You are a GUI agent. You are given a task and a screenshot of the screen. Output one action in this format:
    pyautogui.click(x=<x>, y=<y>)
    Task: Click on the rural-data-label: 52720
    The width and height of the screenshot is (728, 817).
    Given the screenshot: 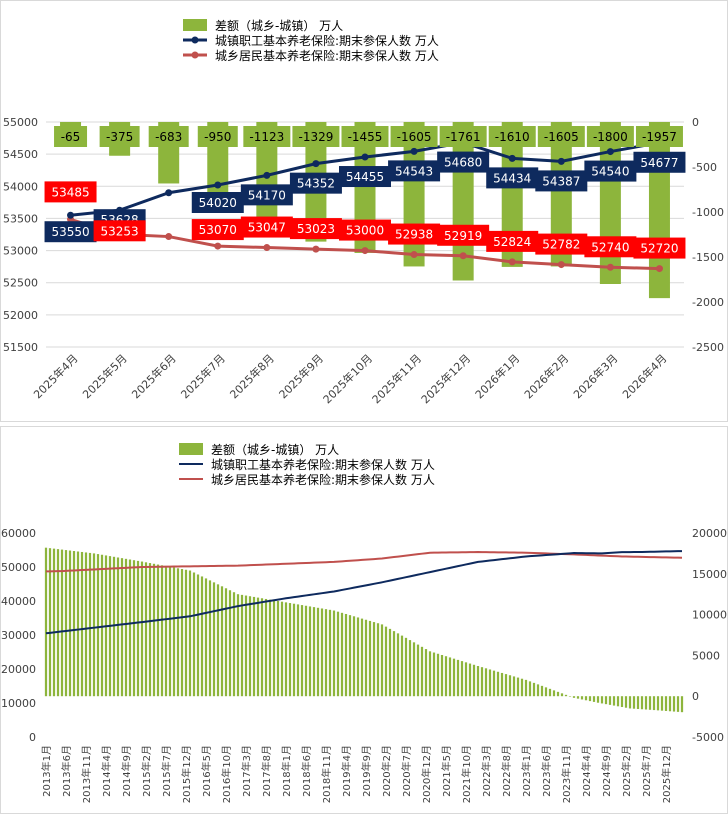 What is the action you would take?
    pyautogui.click(x=659, y=249)
    